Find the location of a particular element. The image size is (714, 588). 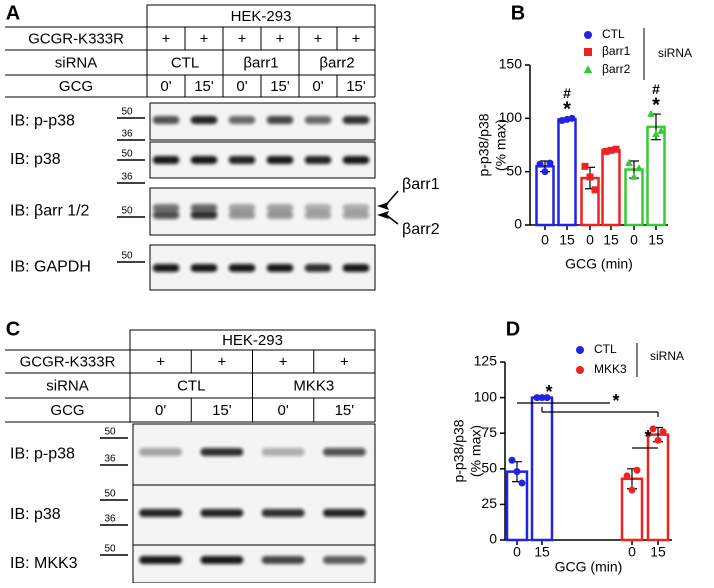

blot-label: IB: p-p38 is located at coordinates (42, 121).